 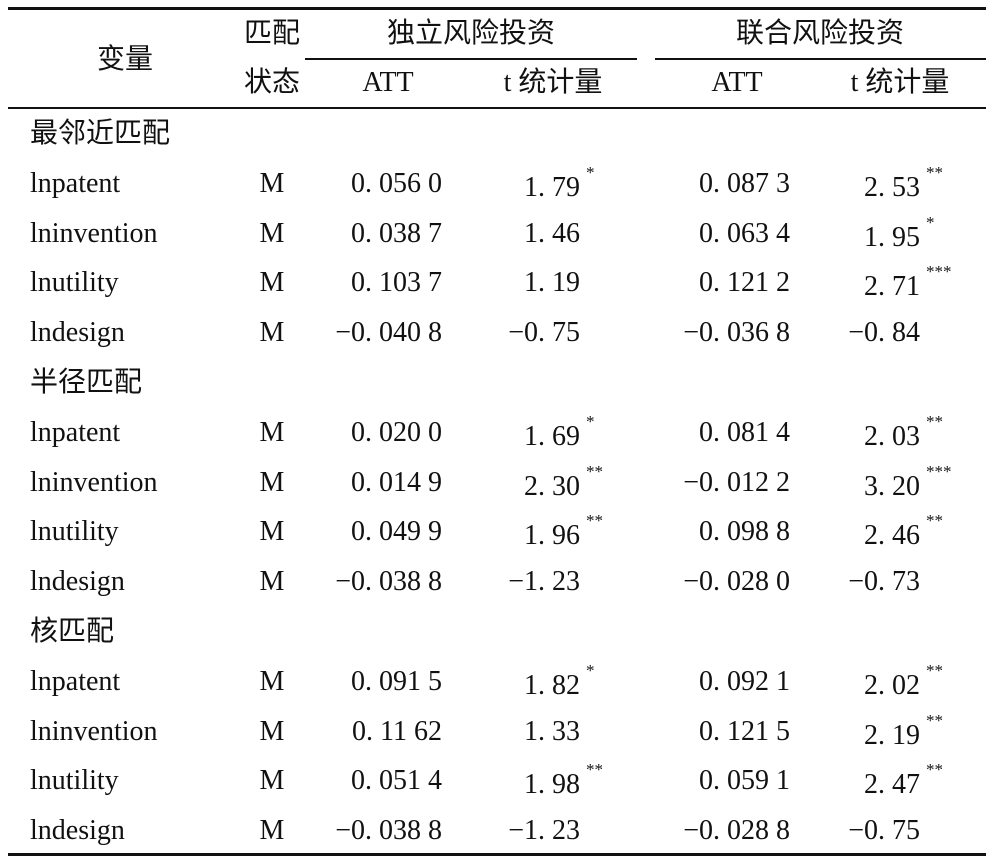 What do you see at coordinates (272, 82) in the screenshot?
I see `header-cell: 状态` at bounding box center [272, 82].